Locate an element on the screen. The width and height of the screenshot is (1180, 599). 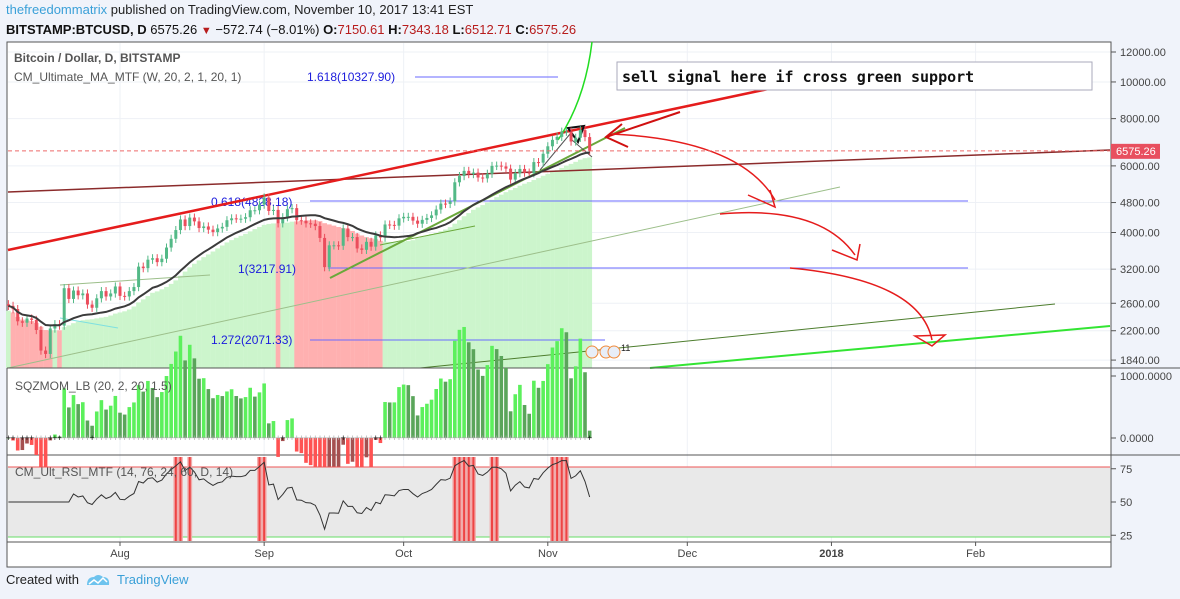
trendline-small is located at coordinates (135, 280).